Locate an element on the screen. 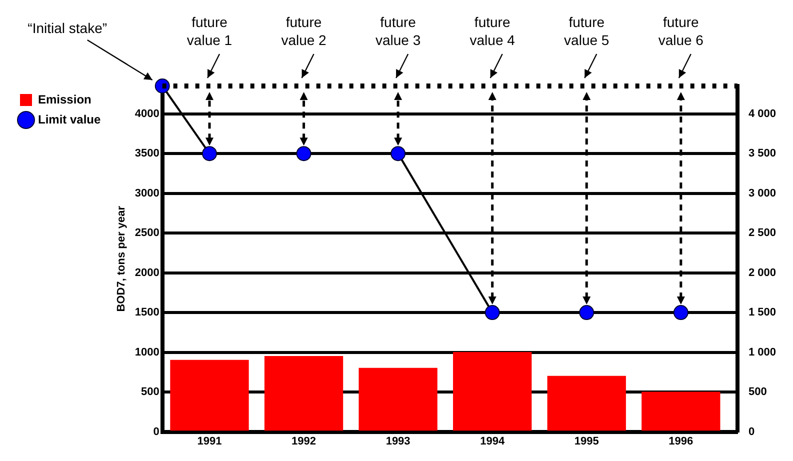 This screenshot has height=461, width=793. y-tick-label: 4000 is located at coordinates (147, 114).